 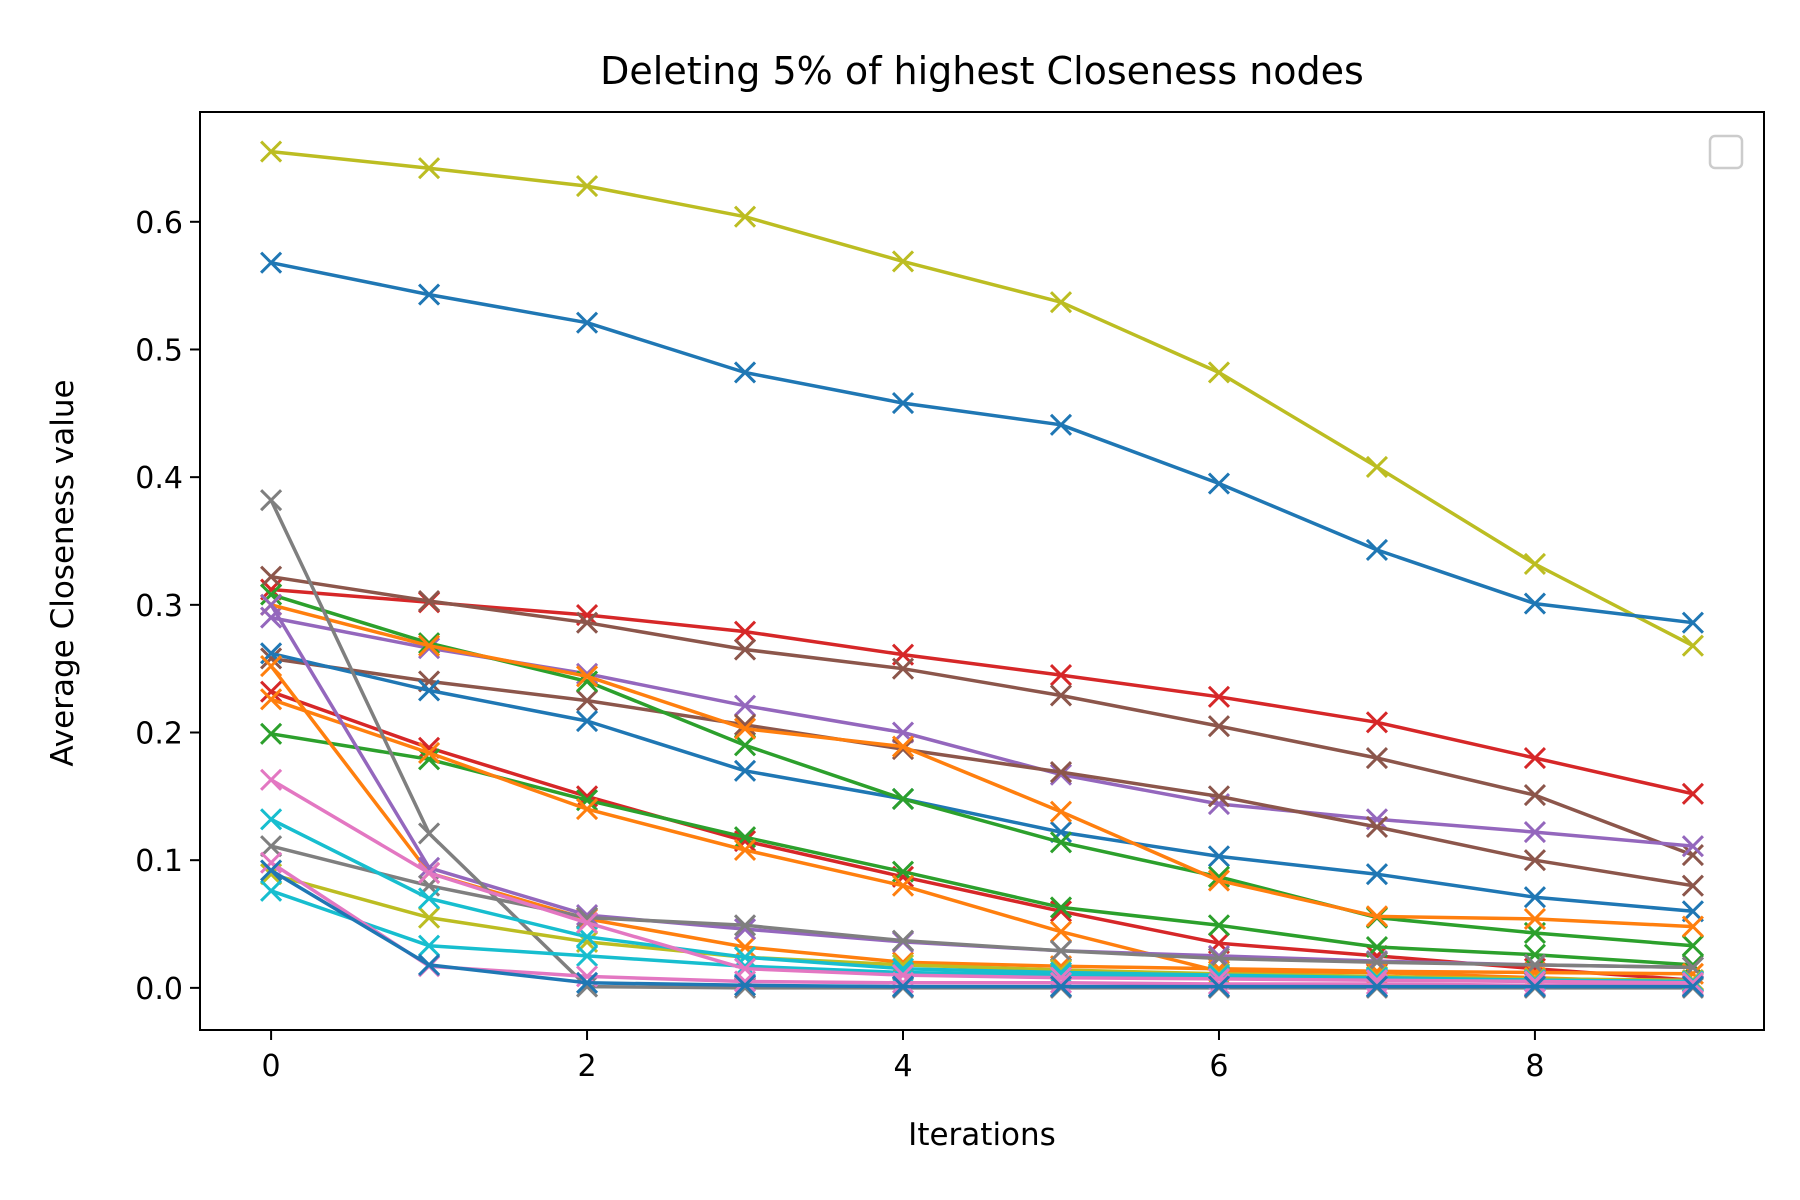 What do you see at coordinates (63, 572) in the screenshot?
I see `y-axis-title: Average Closeness value` at bounding box center [63, 572].